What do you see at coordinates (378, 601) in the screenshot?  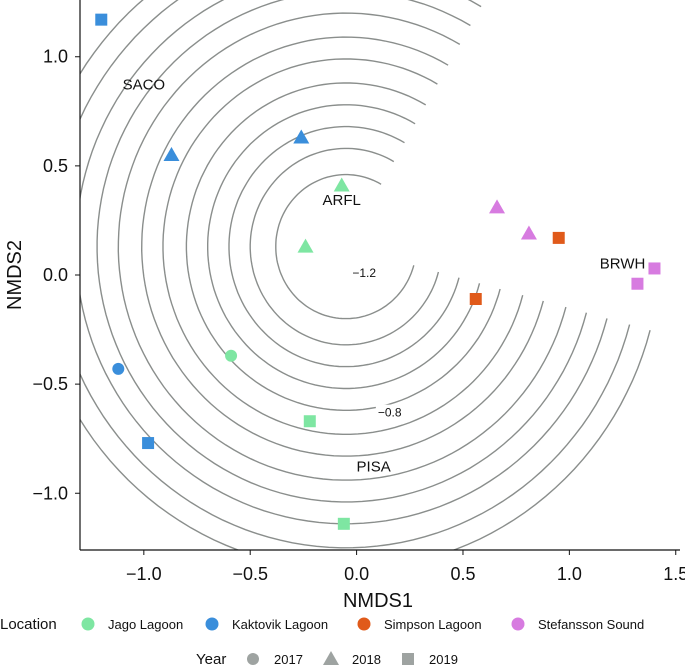 I see `x-axis-title: NMDS1` at bounding box center [378, 601].